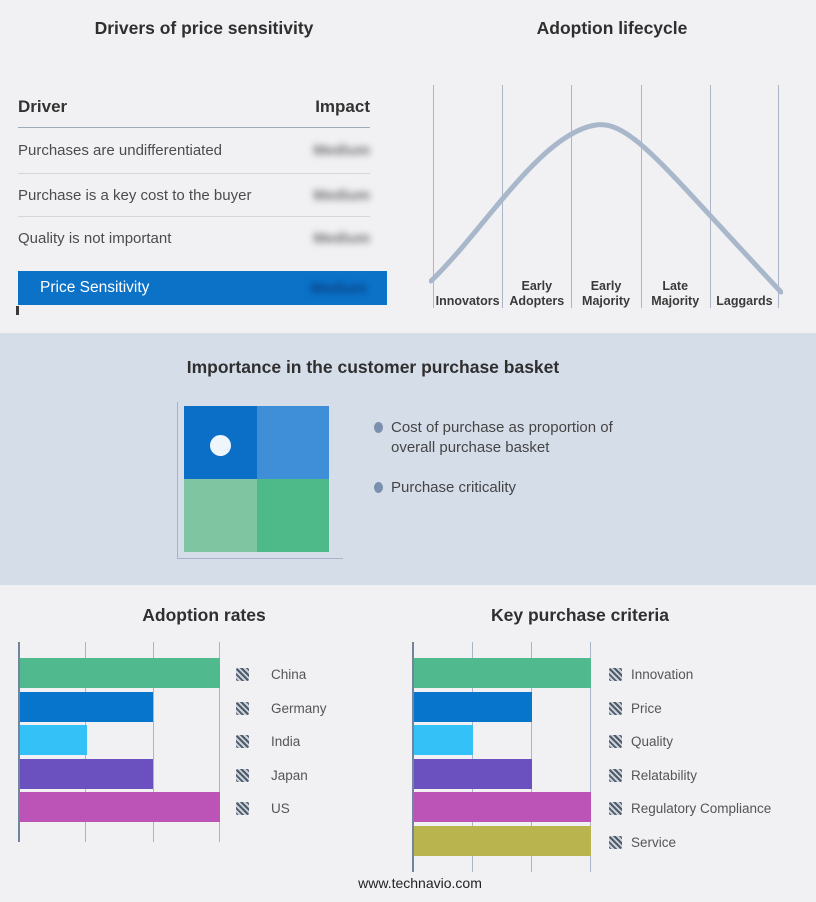  Describe the element at coordinates (690, 843) in the screenshot. I see `legend-item: Service` at that location.